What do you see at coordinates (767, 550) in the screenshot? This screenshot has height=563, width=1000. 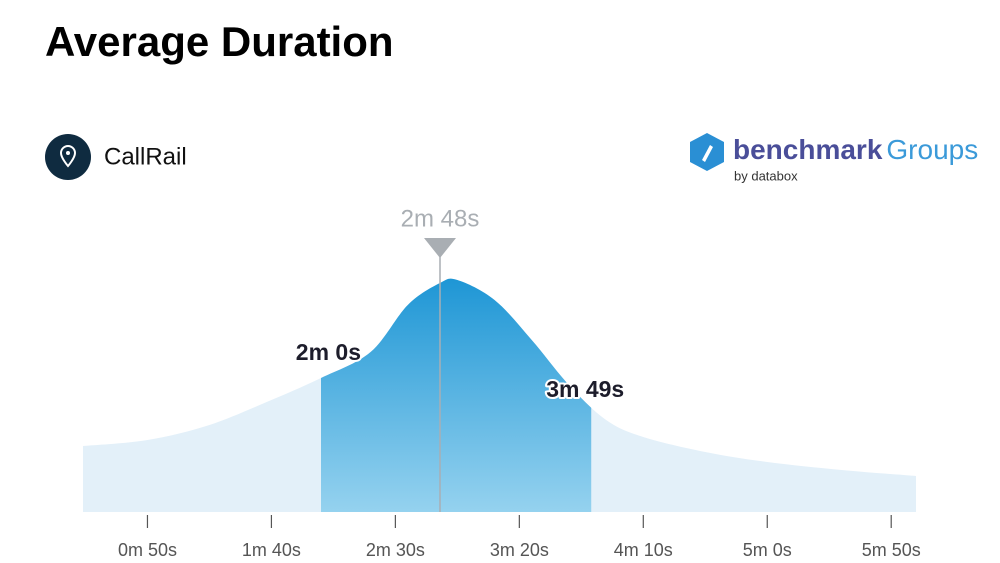 I see `x-tick-label: 5m 0s` at bounding box center [767, 550].